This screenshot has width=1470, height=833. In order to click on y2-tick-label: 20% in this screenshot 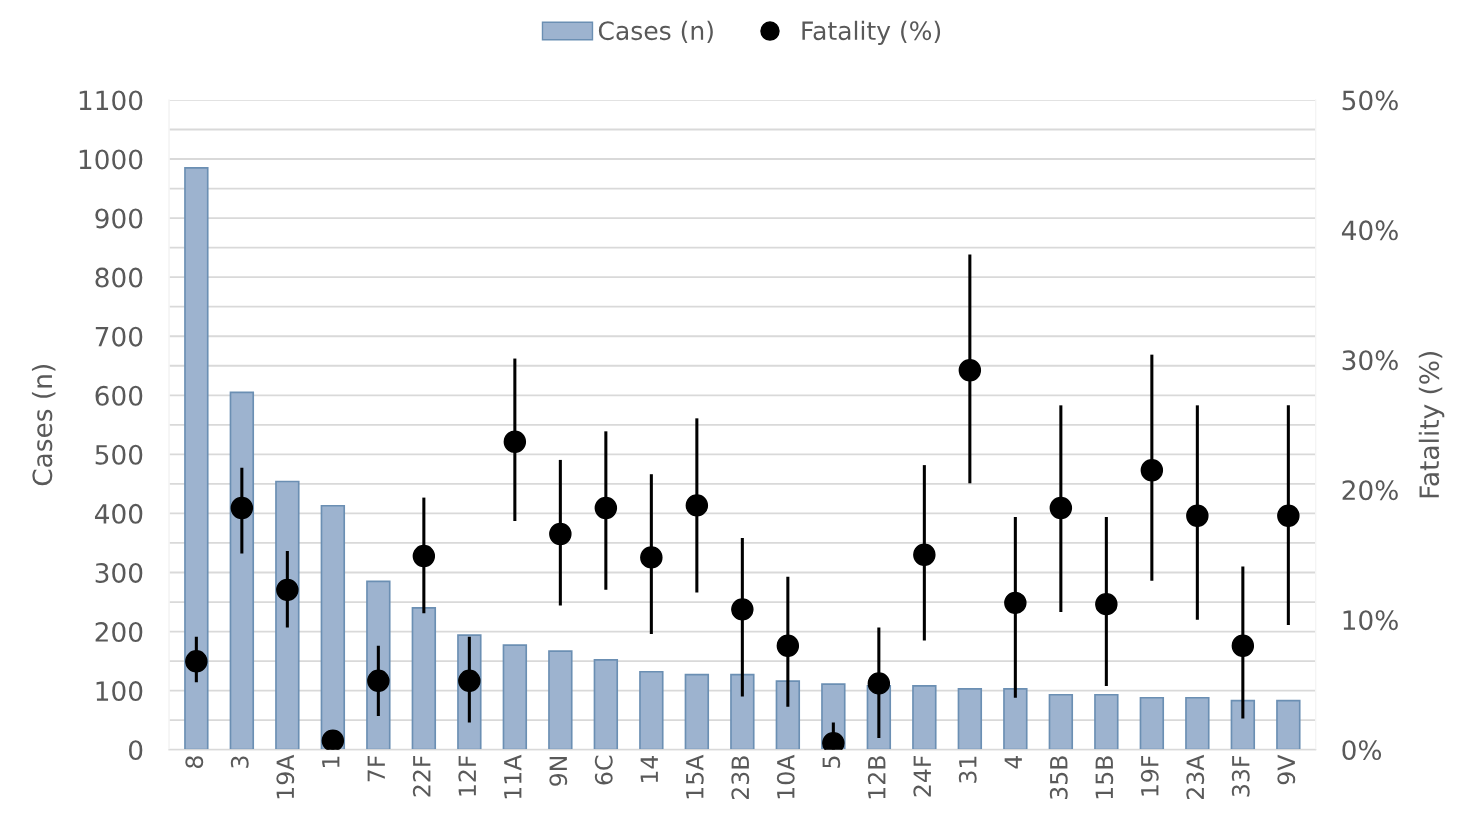, I will do `click(1370, 490)`.